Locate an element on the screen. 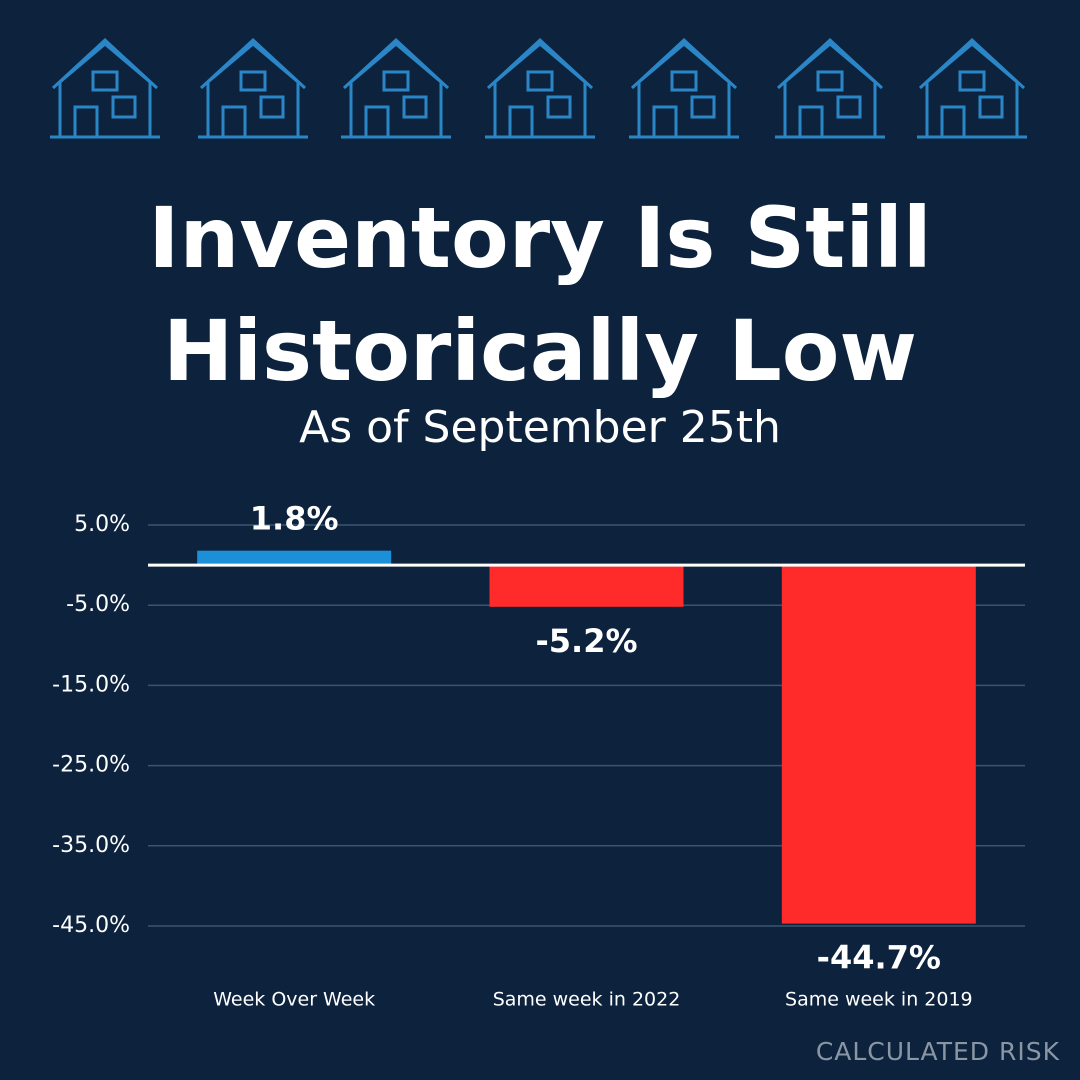 Image resolution: width=1080 pixels, height=1080 pixels. y-tick-label: 5.0% is located at coordinates (102, 524).